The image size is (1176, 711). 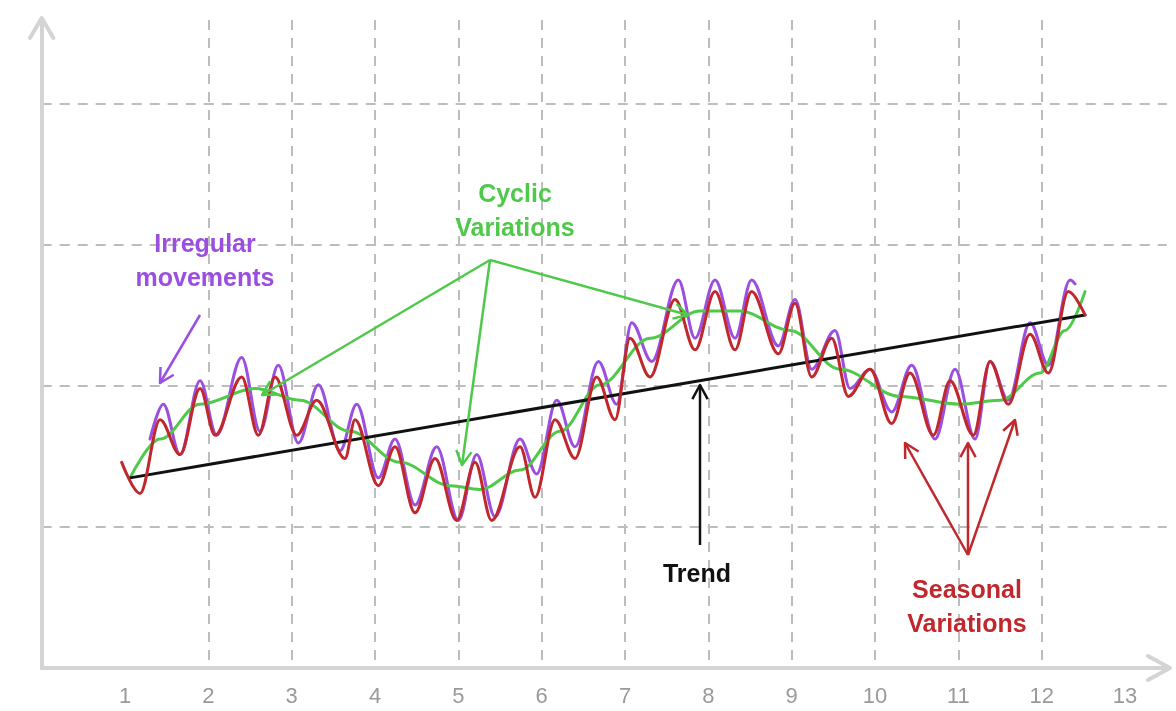 What do you see at coordinates (515, 210) in the screenshot?
I see `text: Cyclic Variations` at bounding box center [515, 210].